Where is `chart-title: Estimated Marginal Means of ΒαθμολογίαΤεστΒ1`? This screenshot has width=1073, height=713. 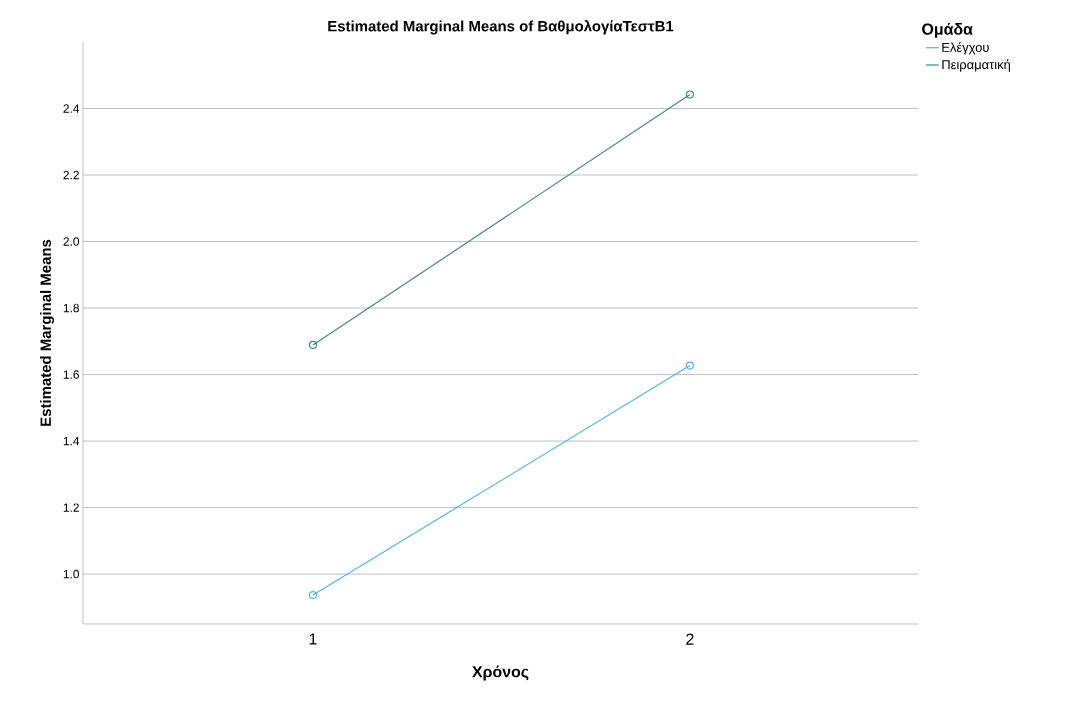 chart-title: Estimated Marginal Means of ΒαθμολογίαΤεστΒ1 is located at coordinates (501, 27).